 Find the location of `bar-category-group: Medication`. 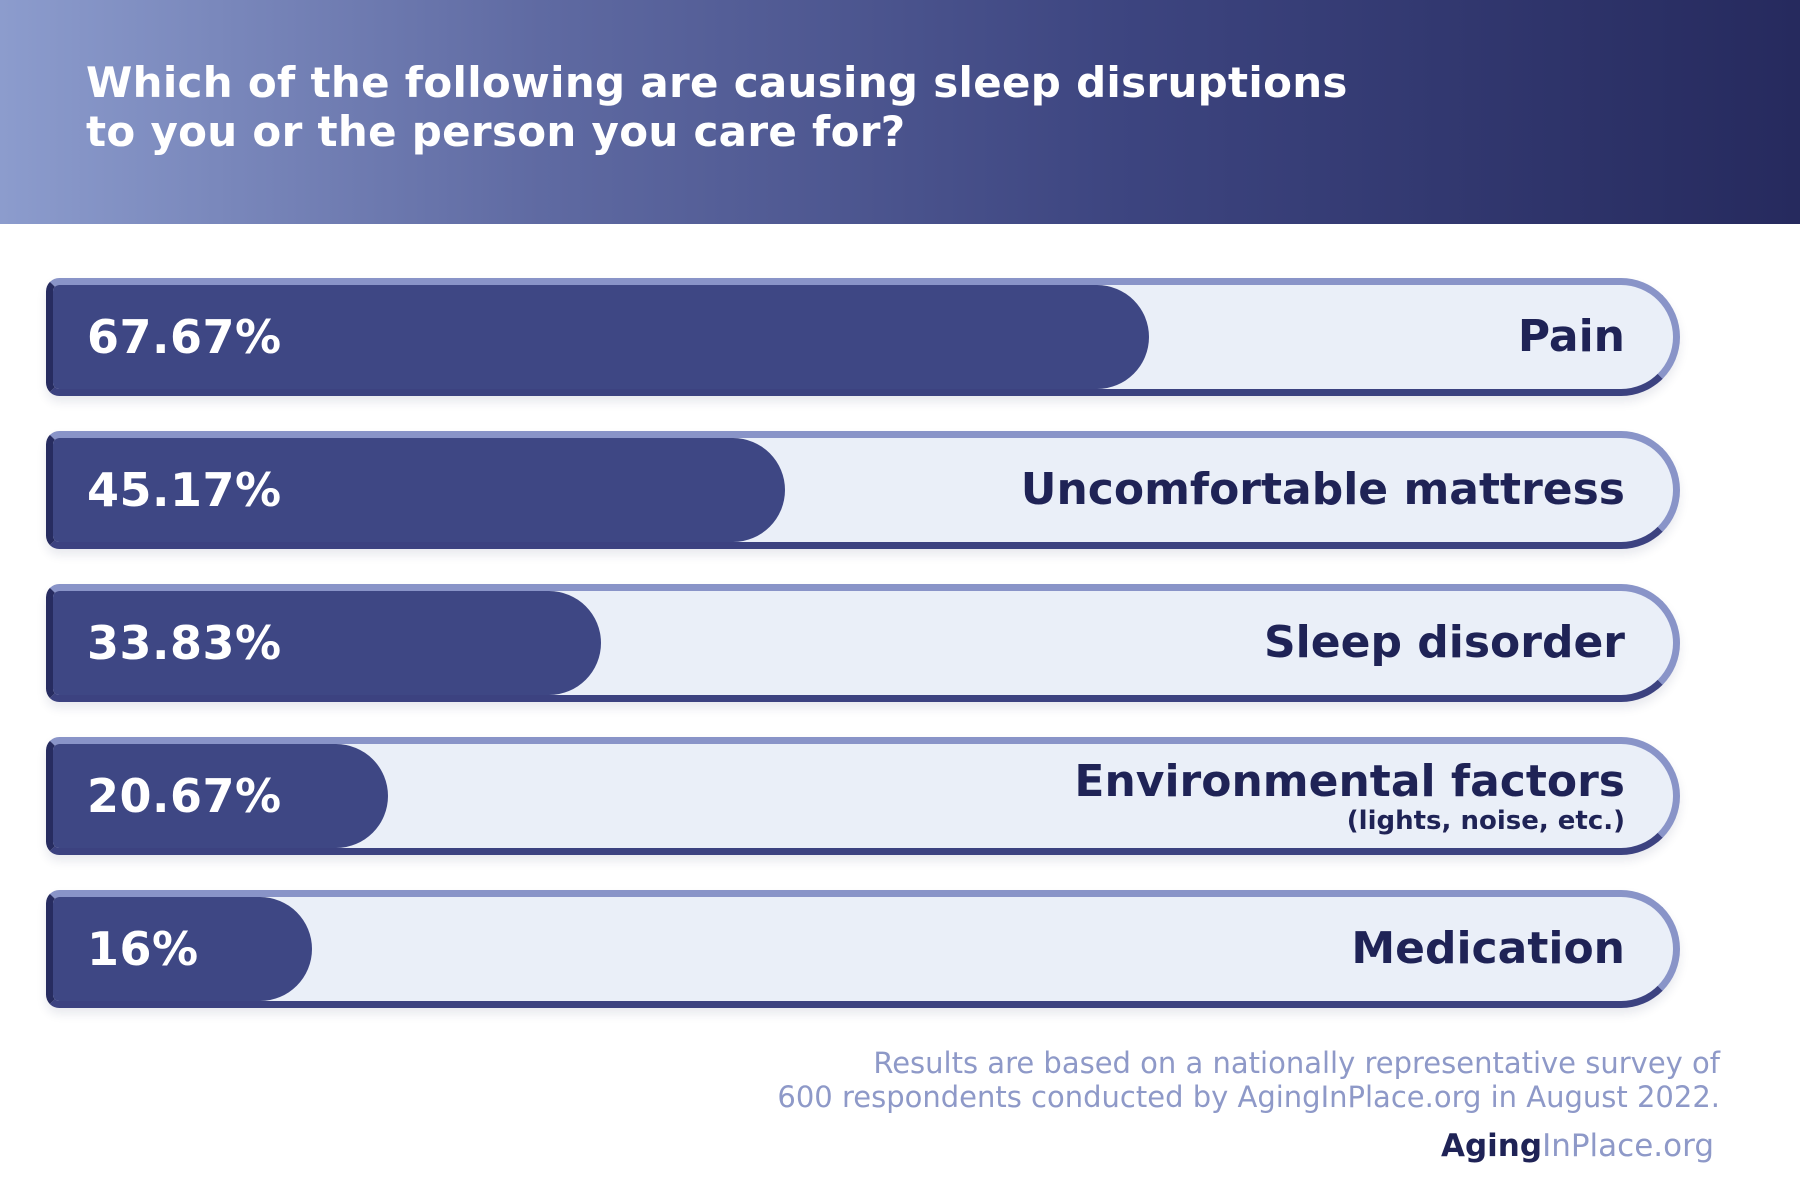

bar-category-group: Medication is located at coordinates (1488, 949).